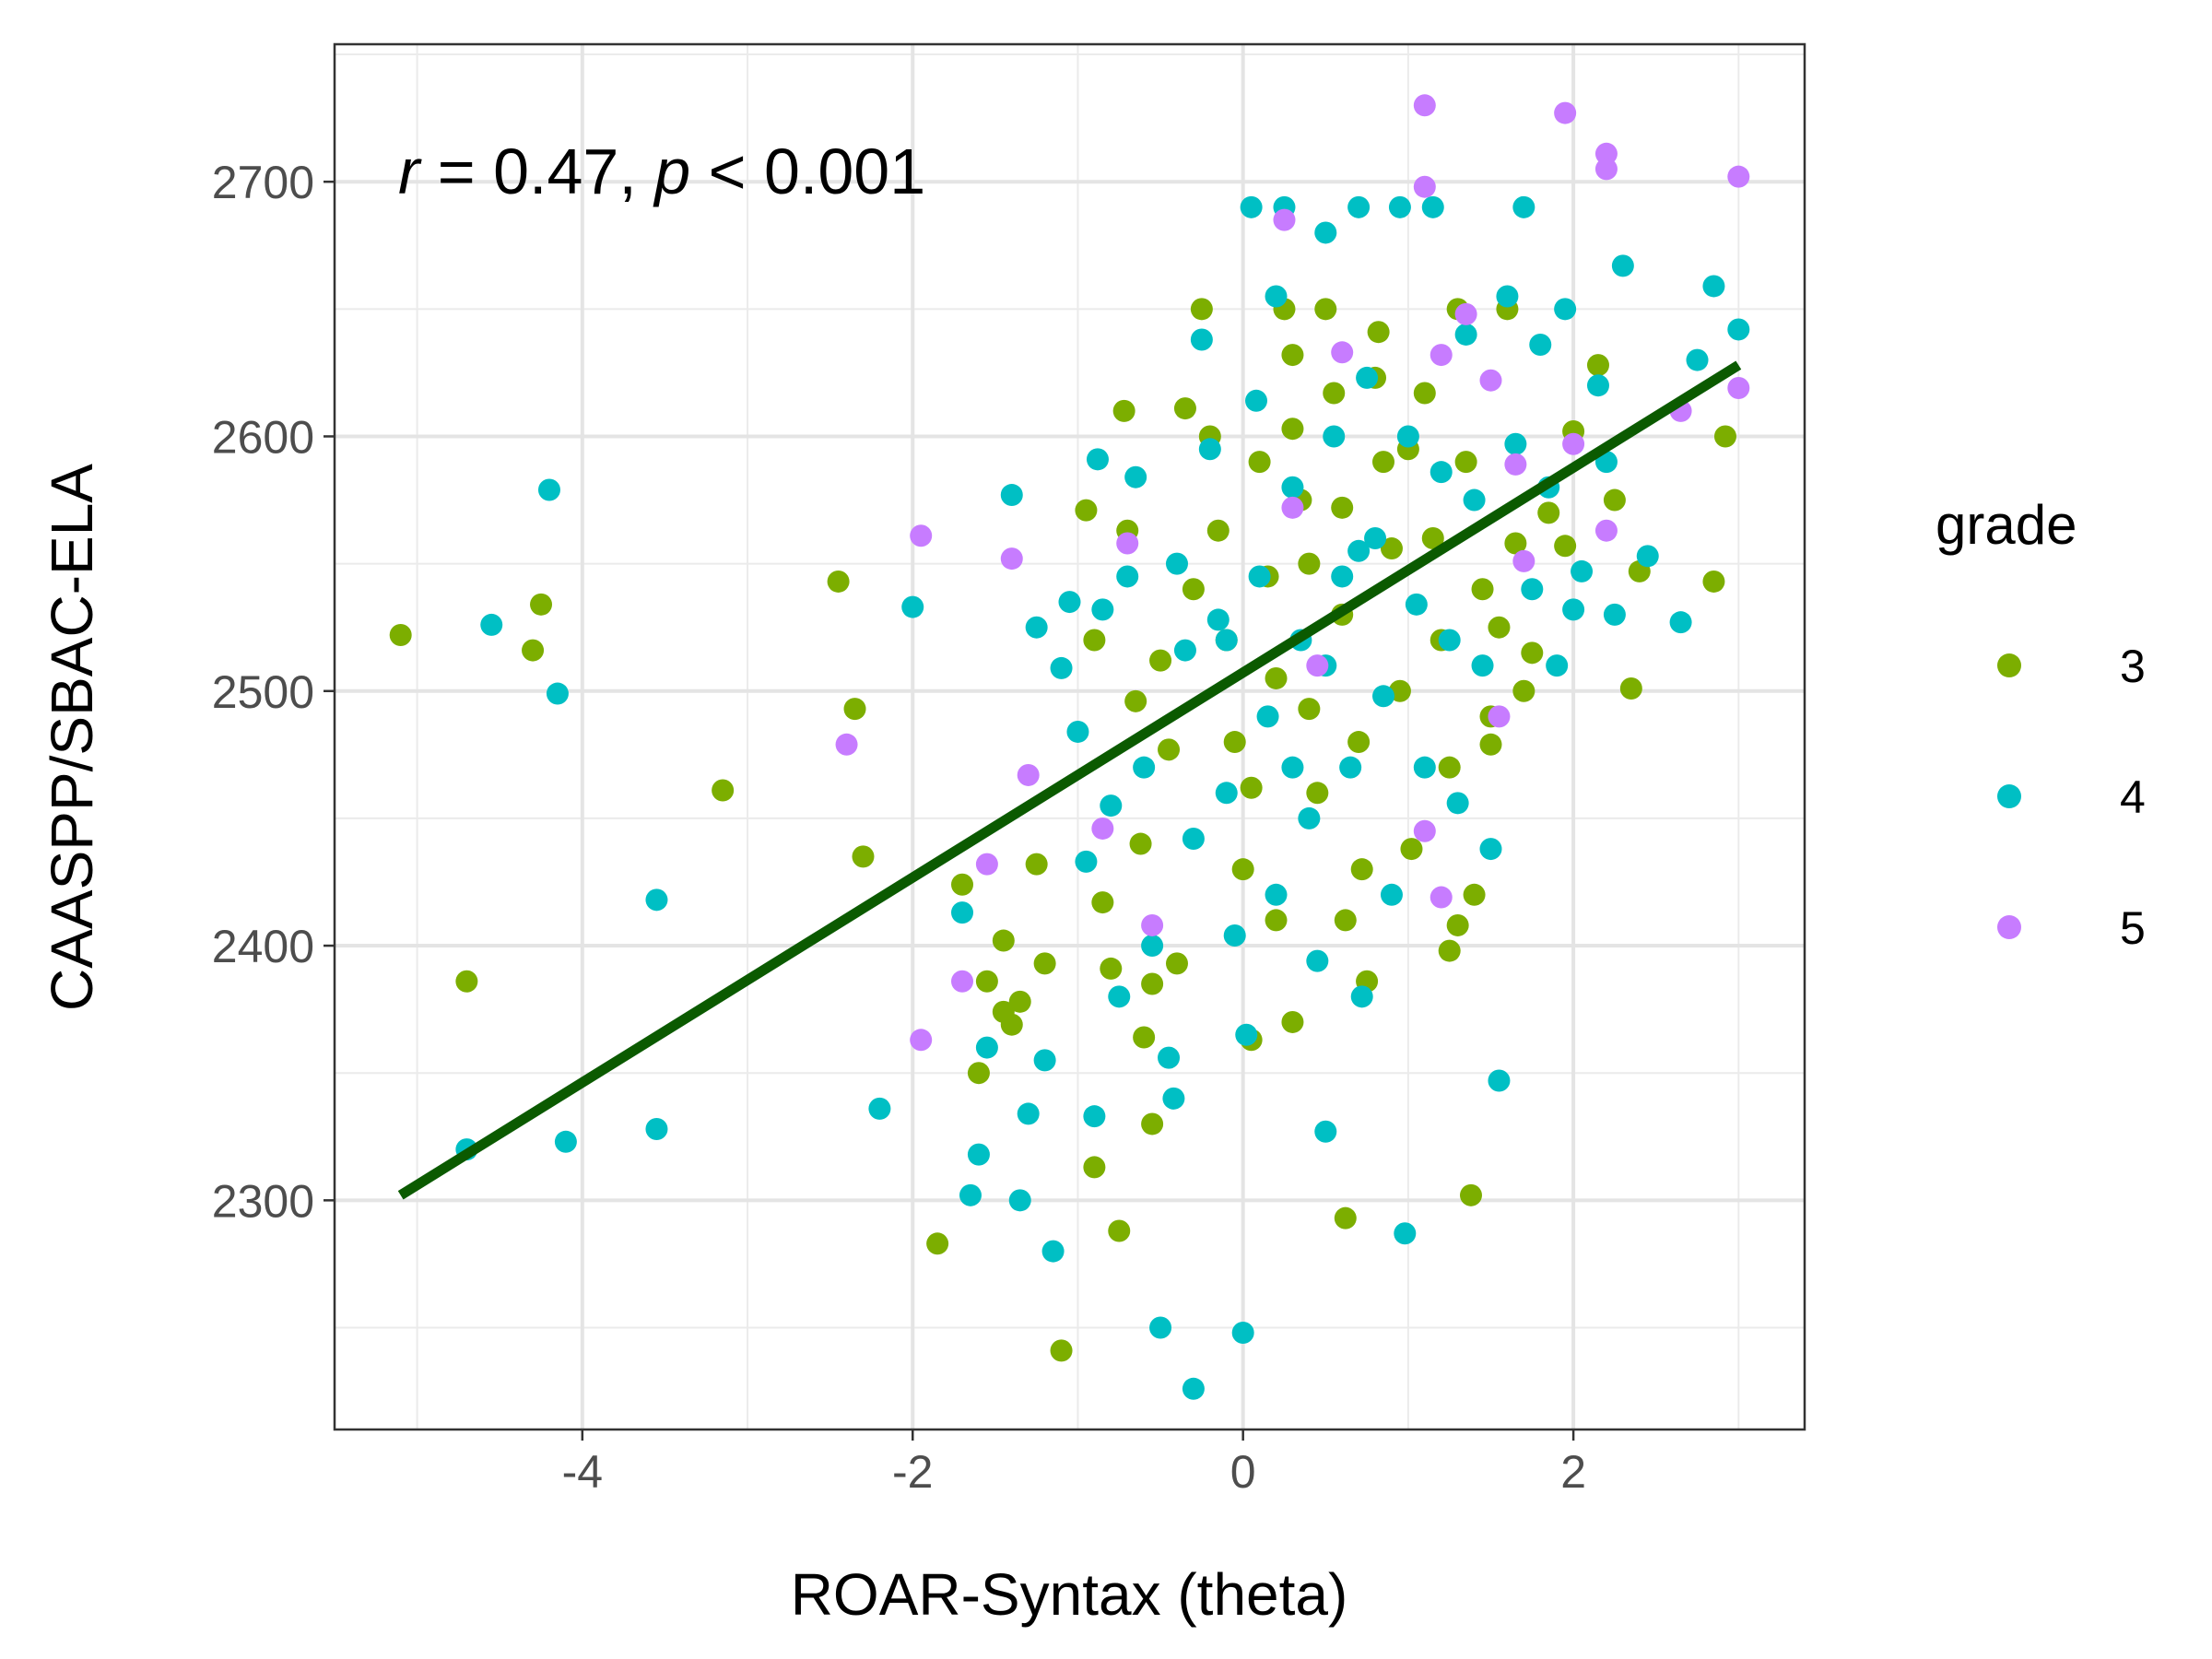 The image size is (2212, 1659). Describe the element at coordinates (1074, 1464) in the screenshot. I see `x-axis-ticks: -4 -2 0 2` at that location.